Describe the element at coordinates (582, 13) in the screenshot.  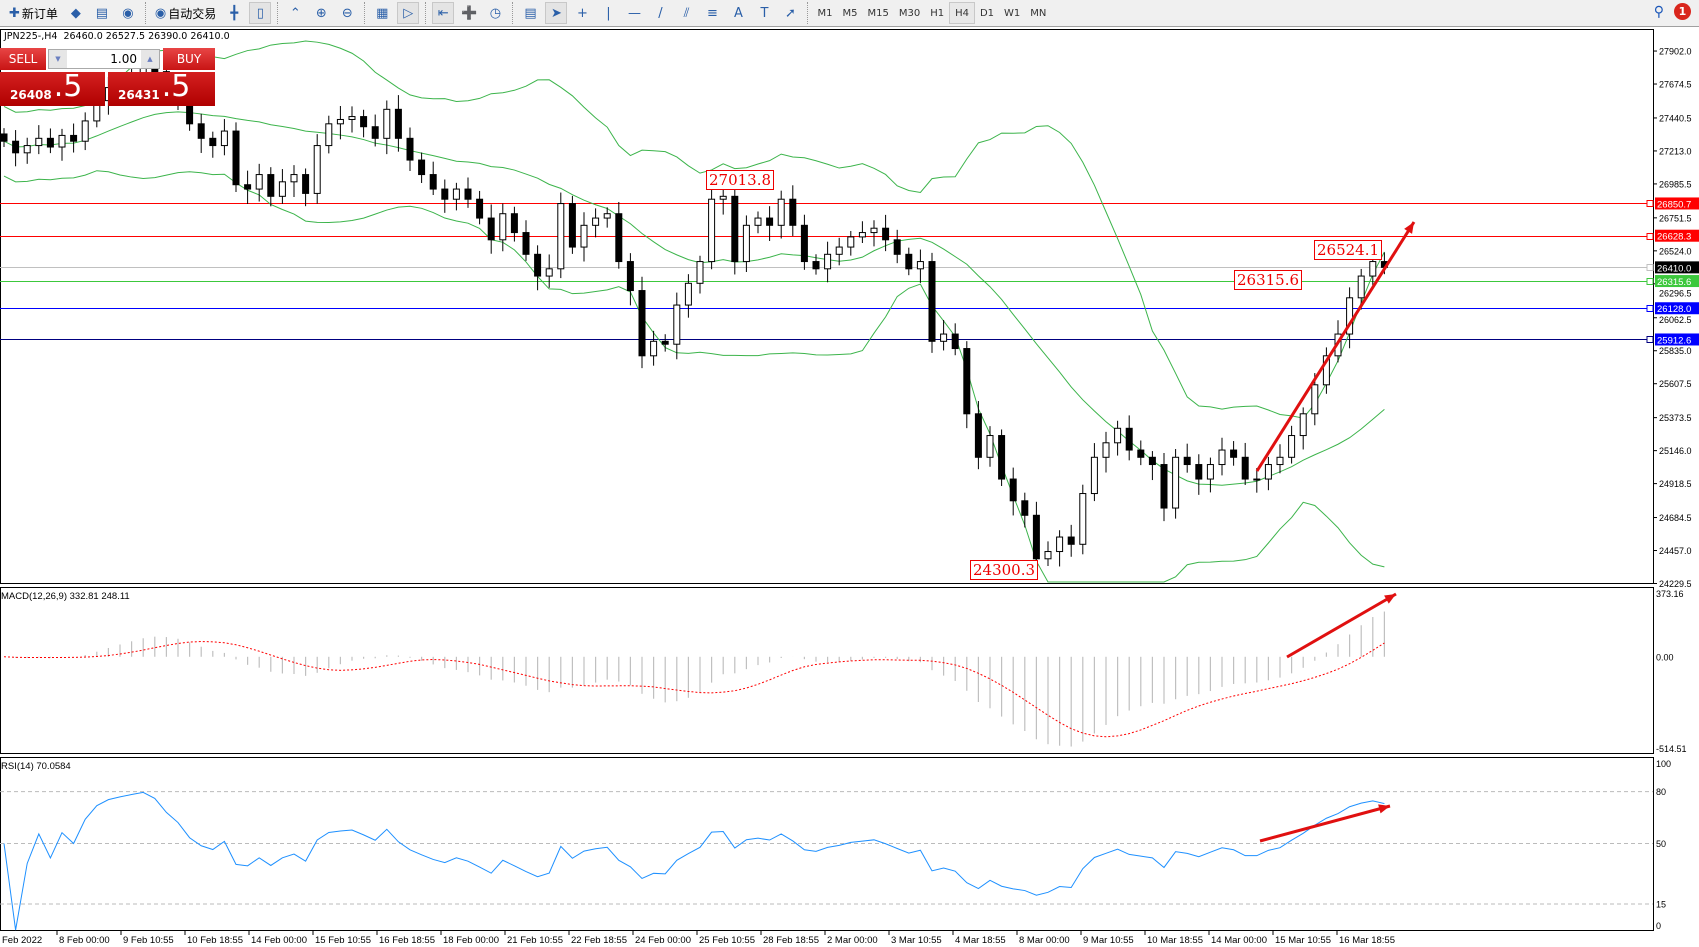
I see `crosshair-button: +` at that location.